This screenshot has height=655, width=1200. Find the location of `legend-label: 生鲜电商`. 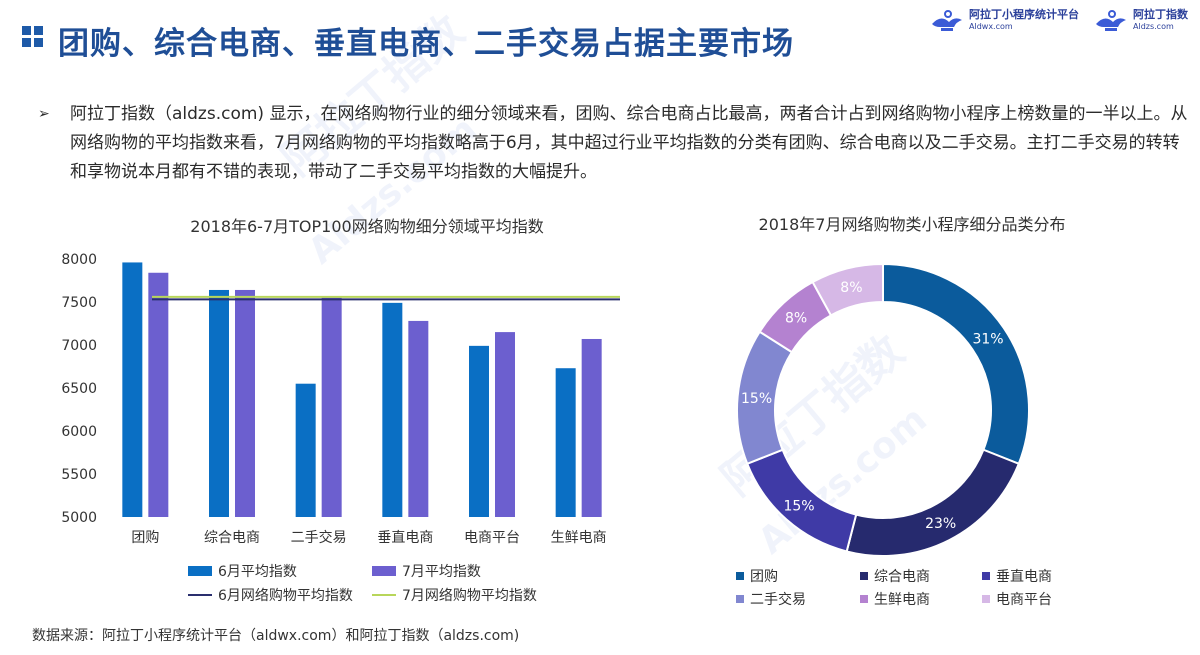

legend-label: 生鲜电商 is located at coordinates (902, 600).